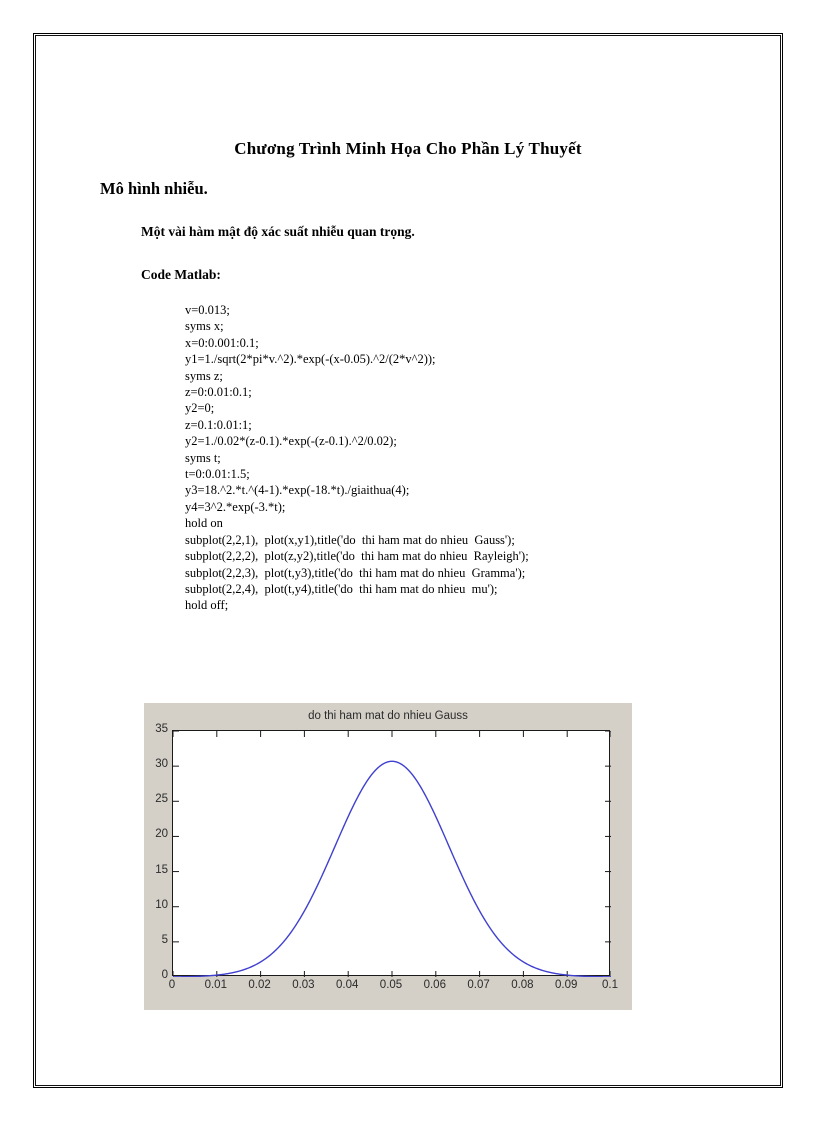 The width and height of the screenshot is (816, 1123). I want to click on code-line: z=0:0.01:0.1;, so click(218, 392).